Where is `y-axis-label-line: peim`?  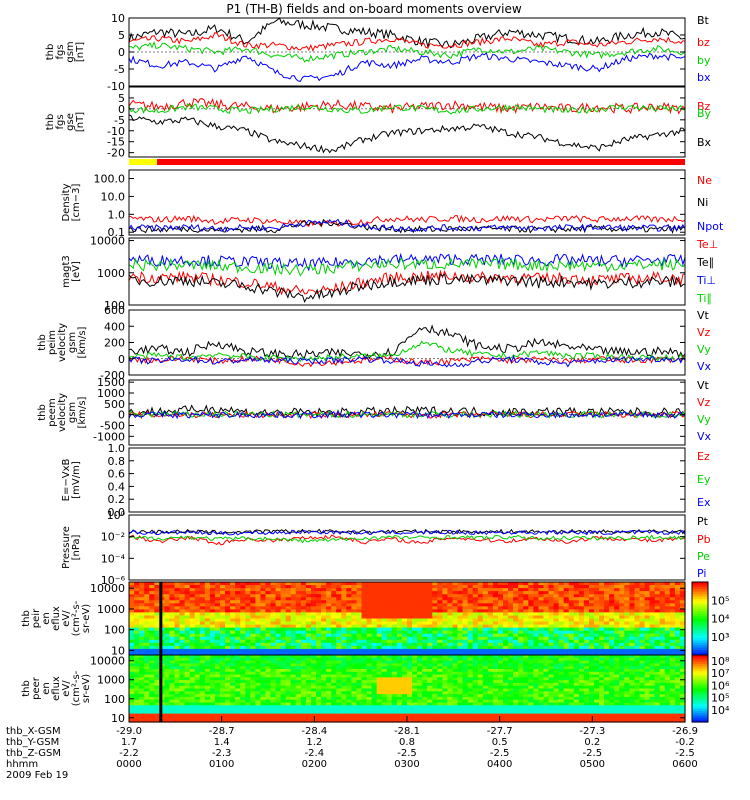 y-axis-label-line: peim is located at coordinates (52, 342).